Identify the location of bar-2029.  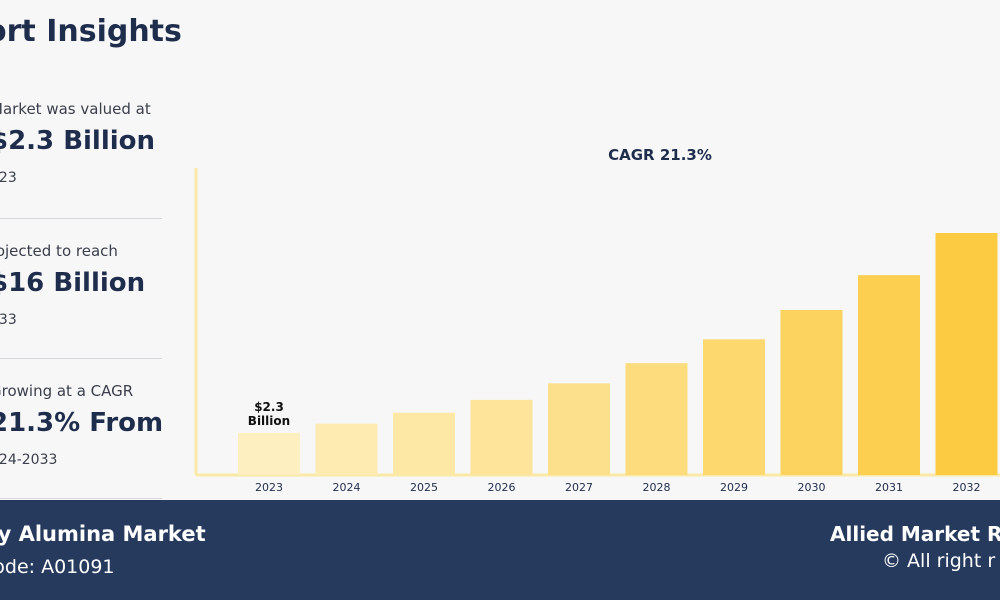
(734, 407).